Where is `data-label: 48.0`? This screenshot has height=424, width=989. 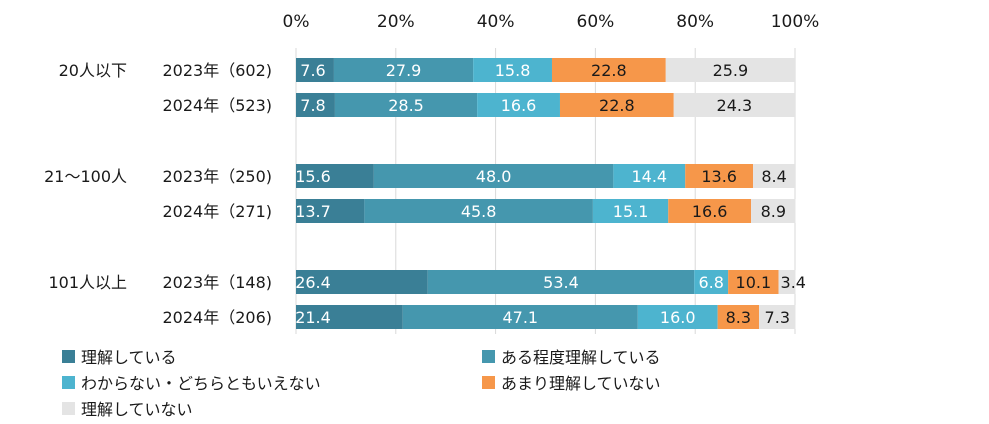 data-label: 48.0 is located at coordinates (494, 176).